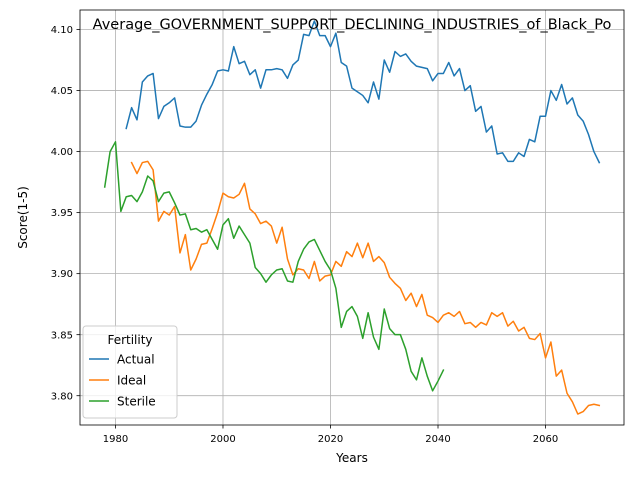  I want to click on y-axis: 3.80 3.85 3.90 3.95 4.00 4.05 4.10, so click(65, 213).